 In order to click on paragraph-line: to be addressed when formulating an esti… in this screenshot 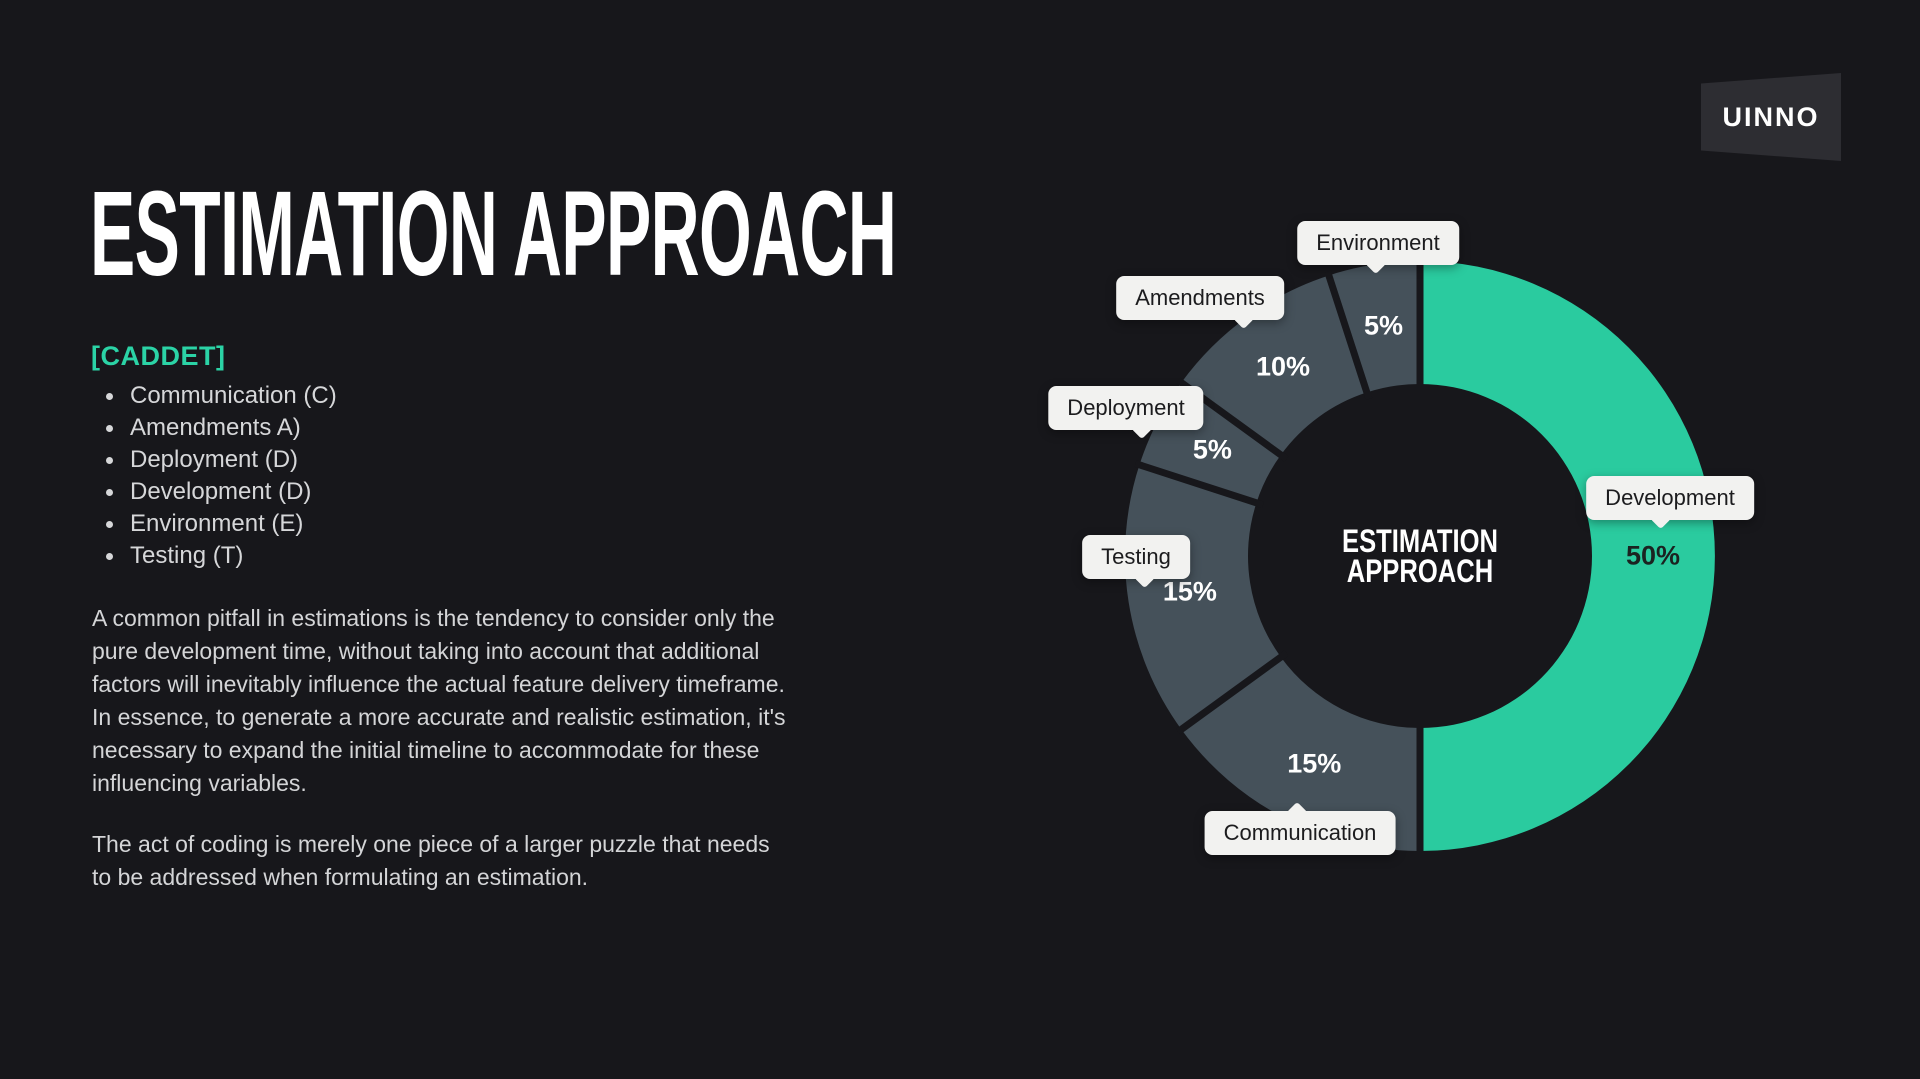, I will do `click(340, 877)`.